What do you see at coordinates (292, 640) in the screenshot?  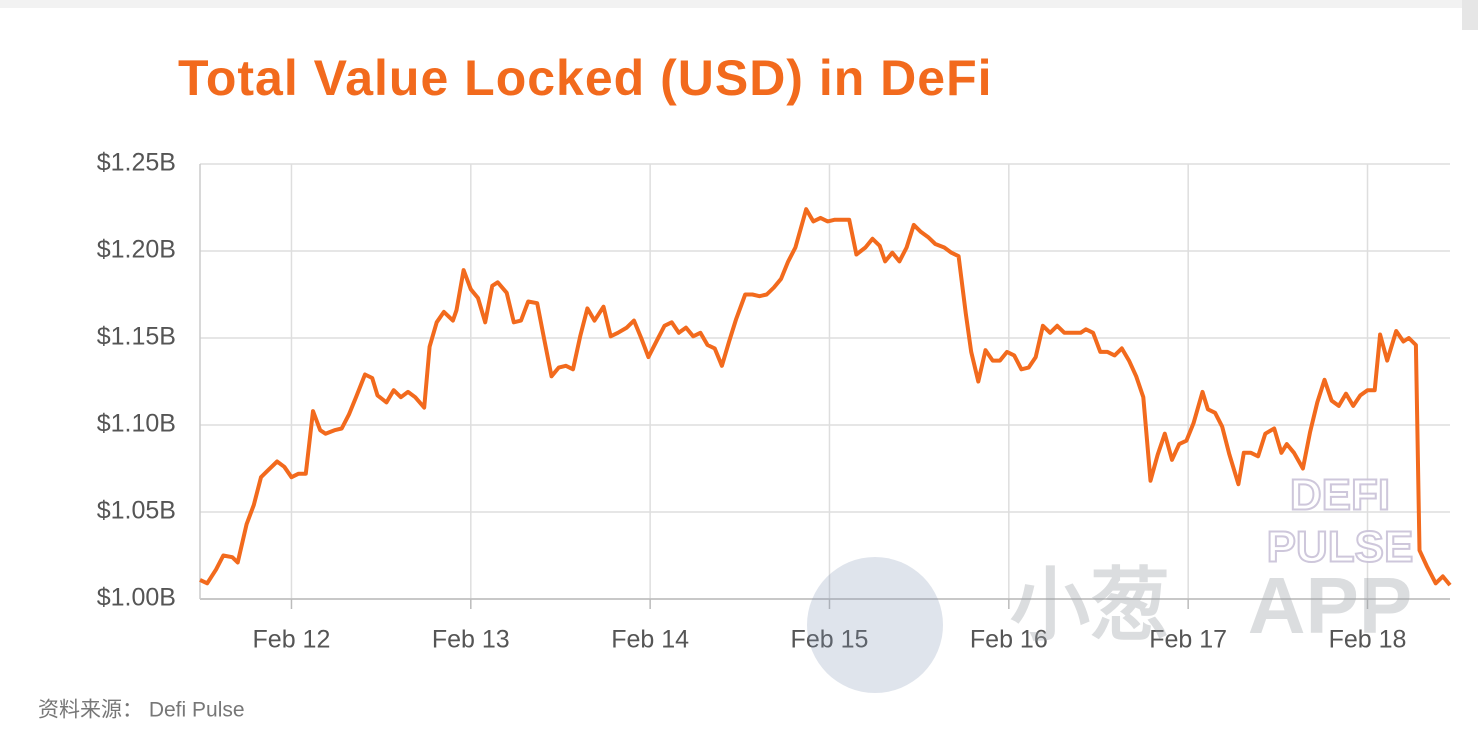 I see `x-tick-label: Feb 12` at bounding box center [292, 640].